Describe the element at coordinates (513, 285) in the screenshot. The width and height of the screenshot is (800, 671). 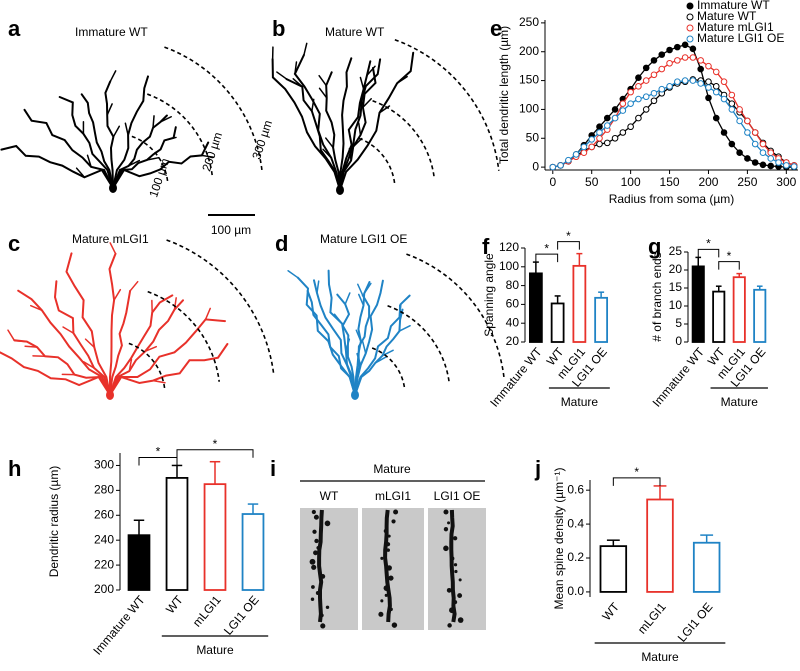
I see `y-tick-label: 80` at that location.